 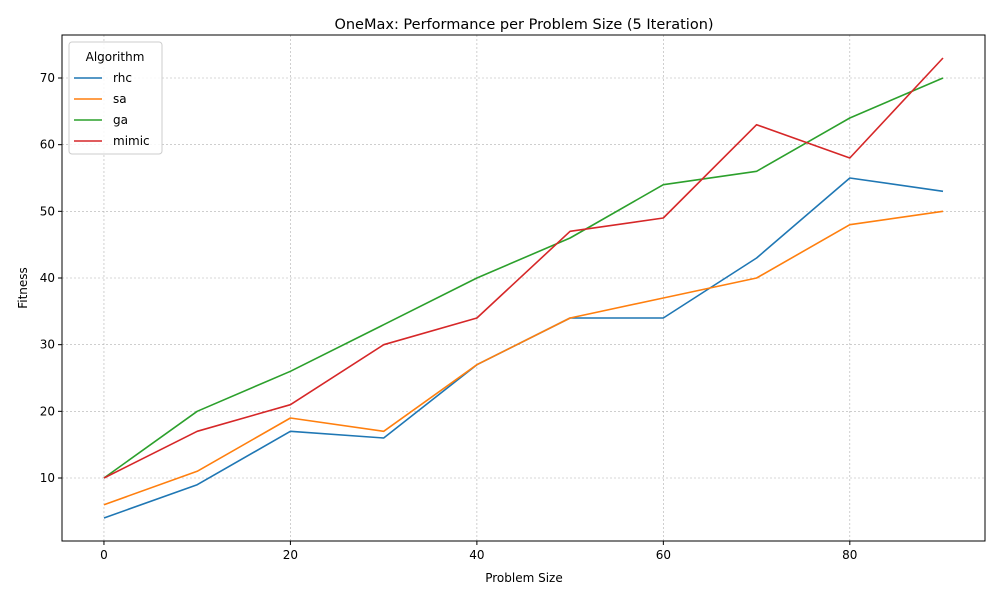 What do you see at coordinates (47, 78) in the screenshot?
I see `y-tick-label: 70` at bounding box center [47, 78].